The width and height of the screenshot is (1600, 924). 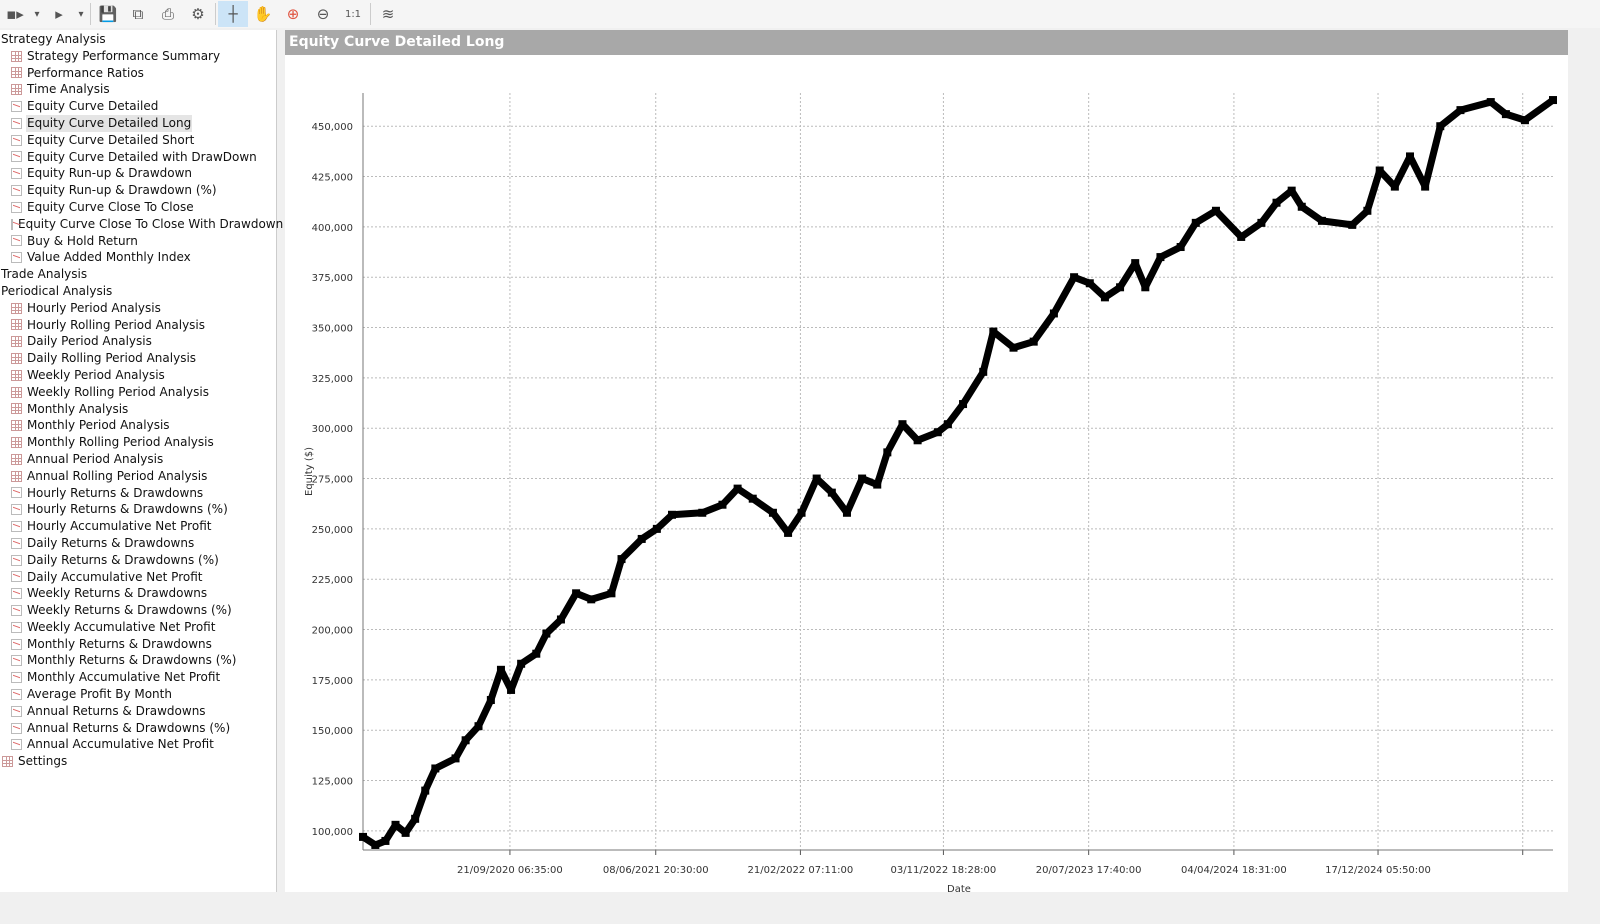 I want to click on zoom-in-icon: ⊕, so click(x=293, y=14).